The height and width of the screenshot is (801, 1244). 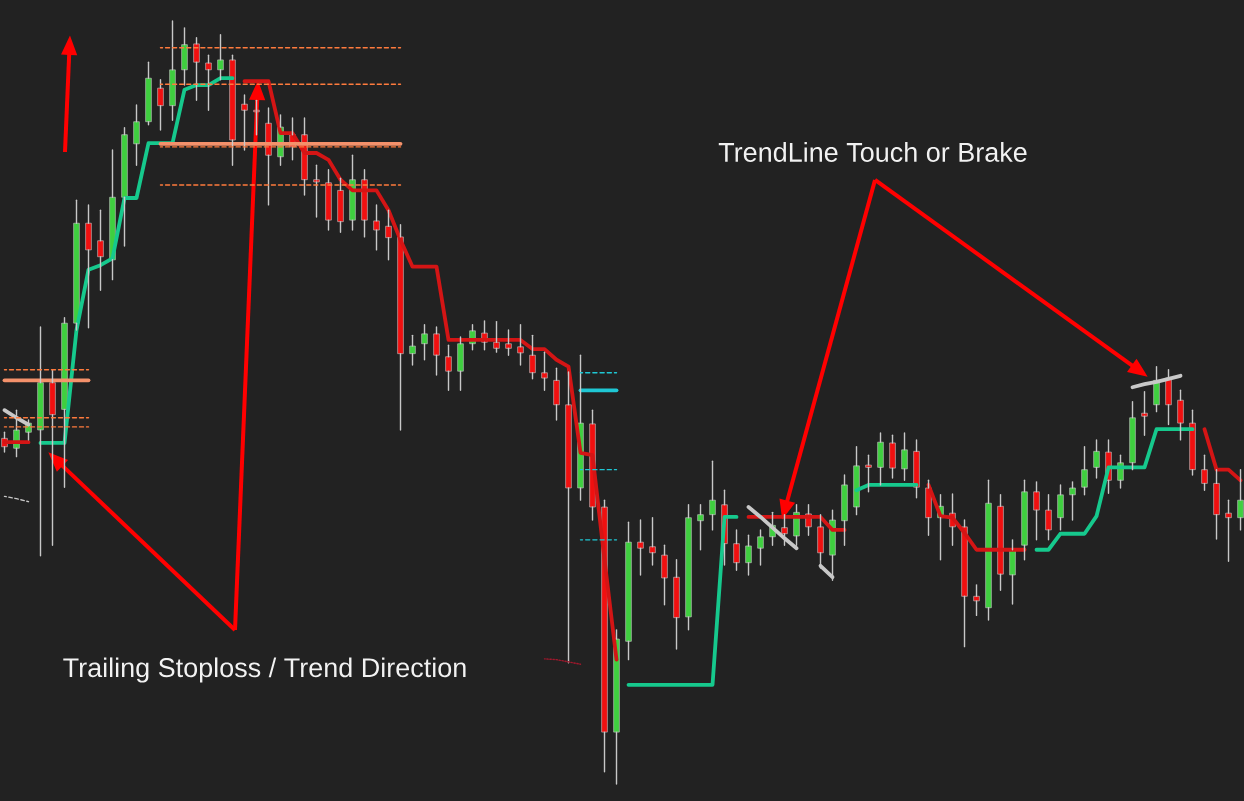 I want to click on annotation: Trailing Stoploss / Trend Direction, so click(x=264, y=670).